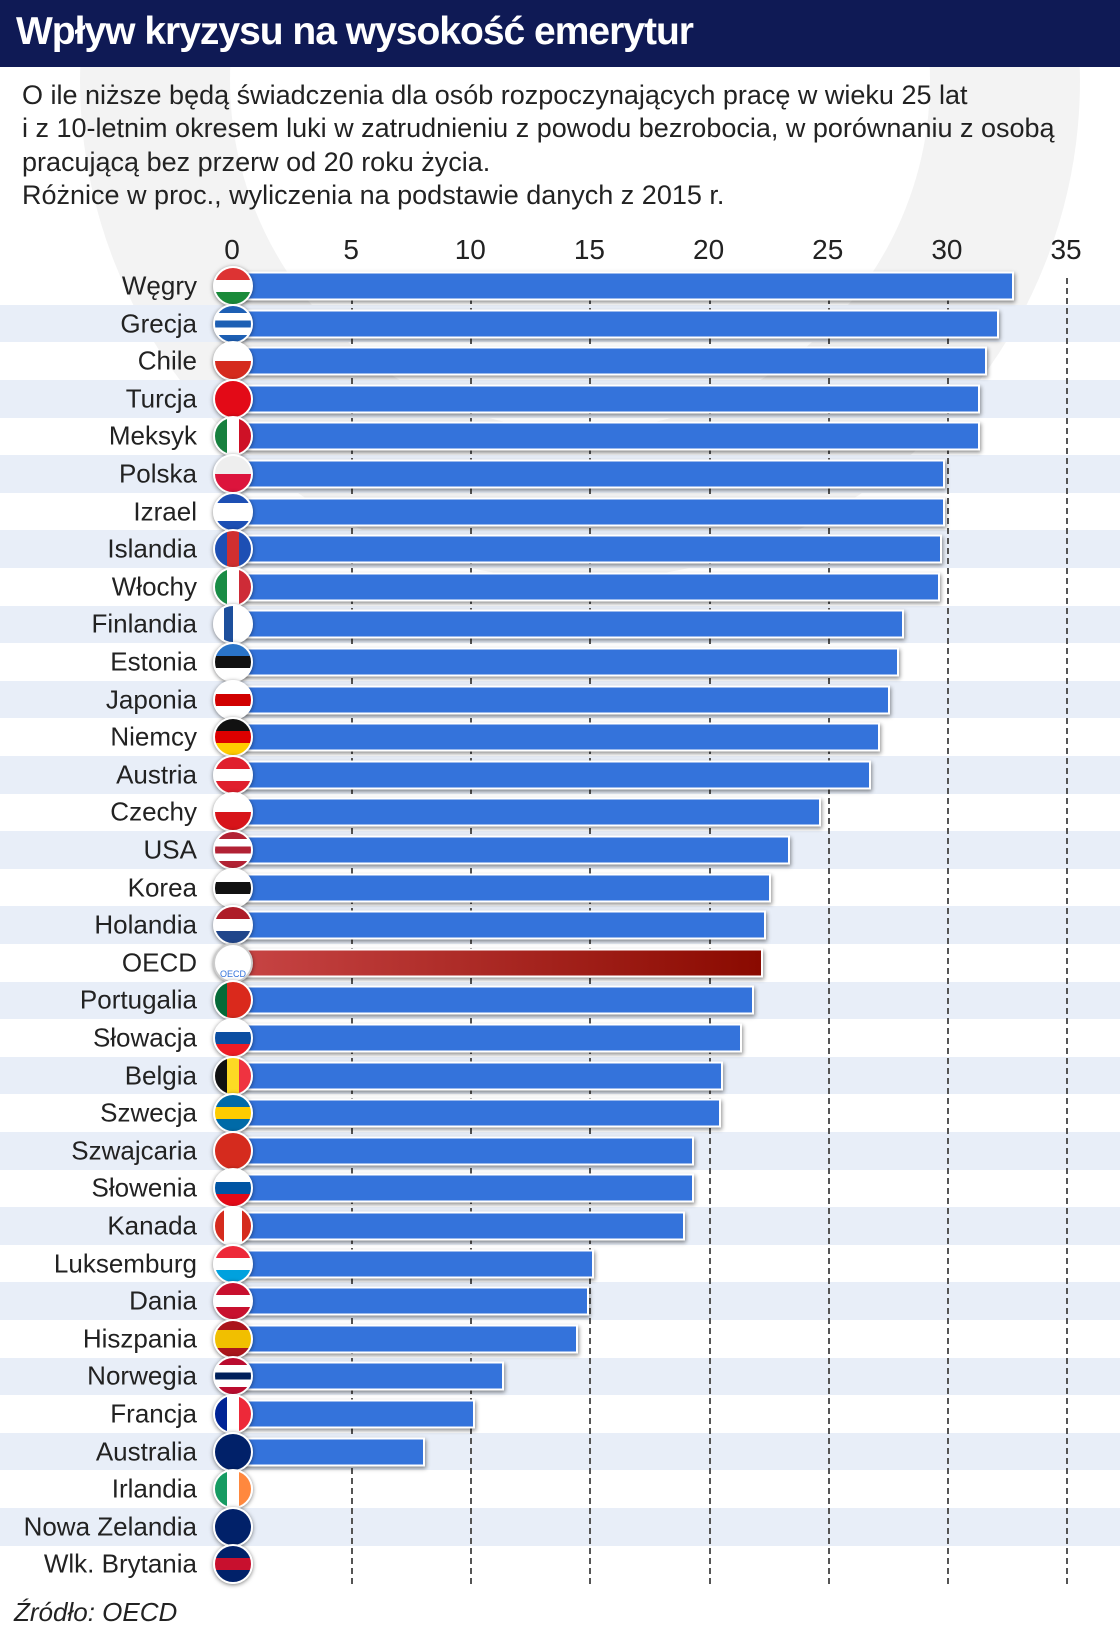 The height and width of the screenshot is (1644, 1120). Describe the element at coordinates (623, 286) in the screenshot. I see `bar-w-gry` at that location.